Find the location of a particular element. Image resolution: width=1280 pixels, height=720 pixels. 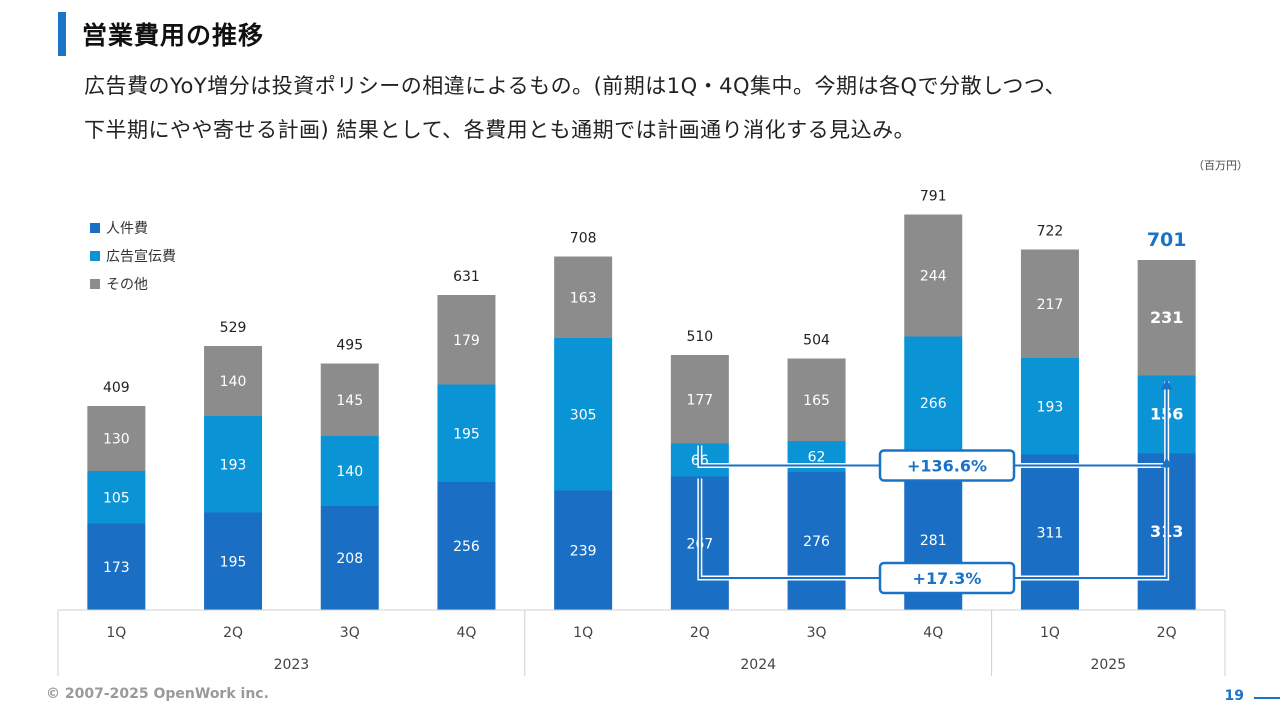

bar-label-advertising-1: 193 is located at coordinates (233, 465).